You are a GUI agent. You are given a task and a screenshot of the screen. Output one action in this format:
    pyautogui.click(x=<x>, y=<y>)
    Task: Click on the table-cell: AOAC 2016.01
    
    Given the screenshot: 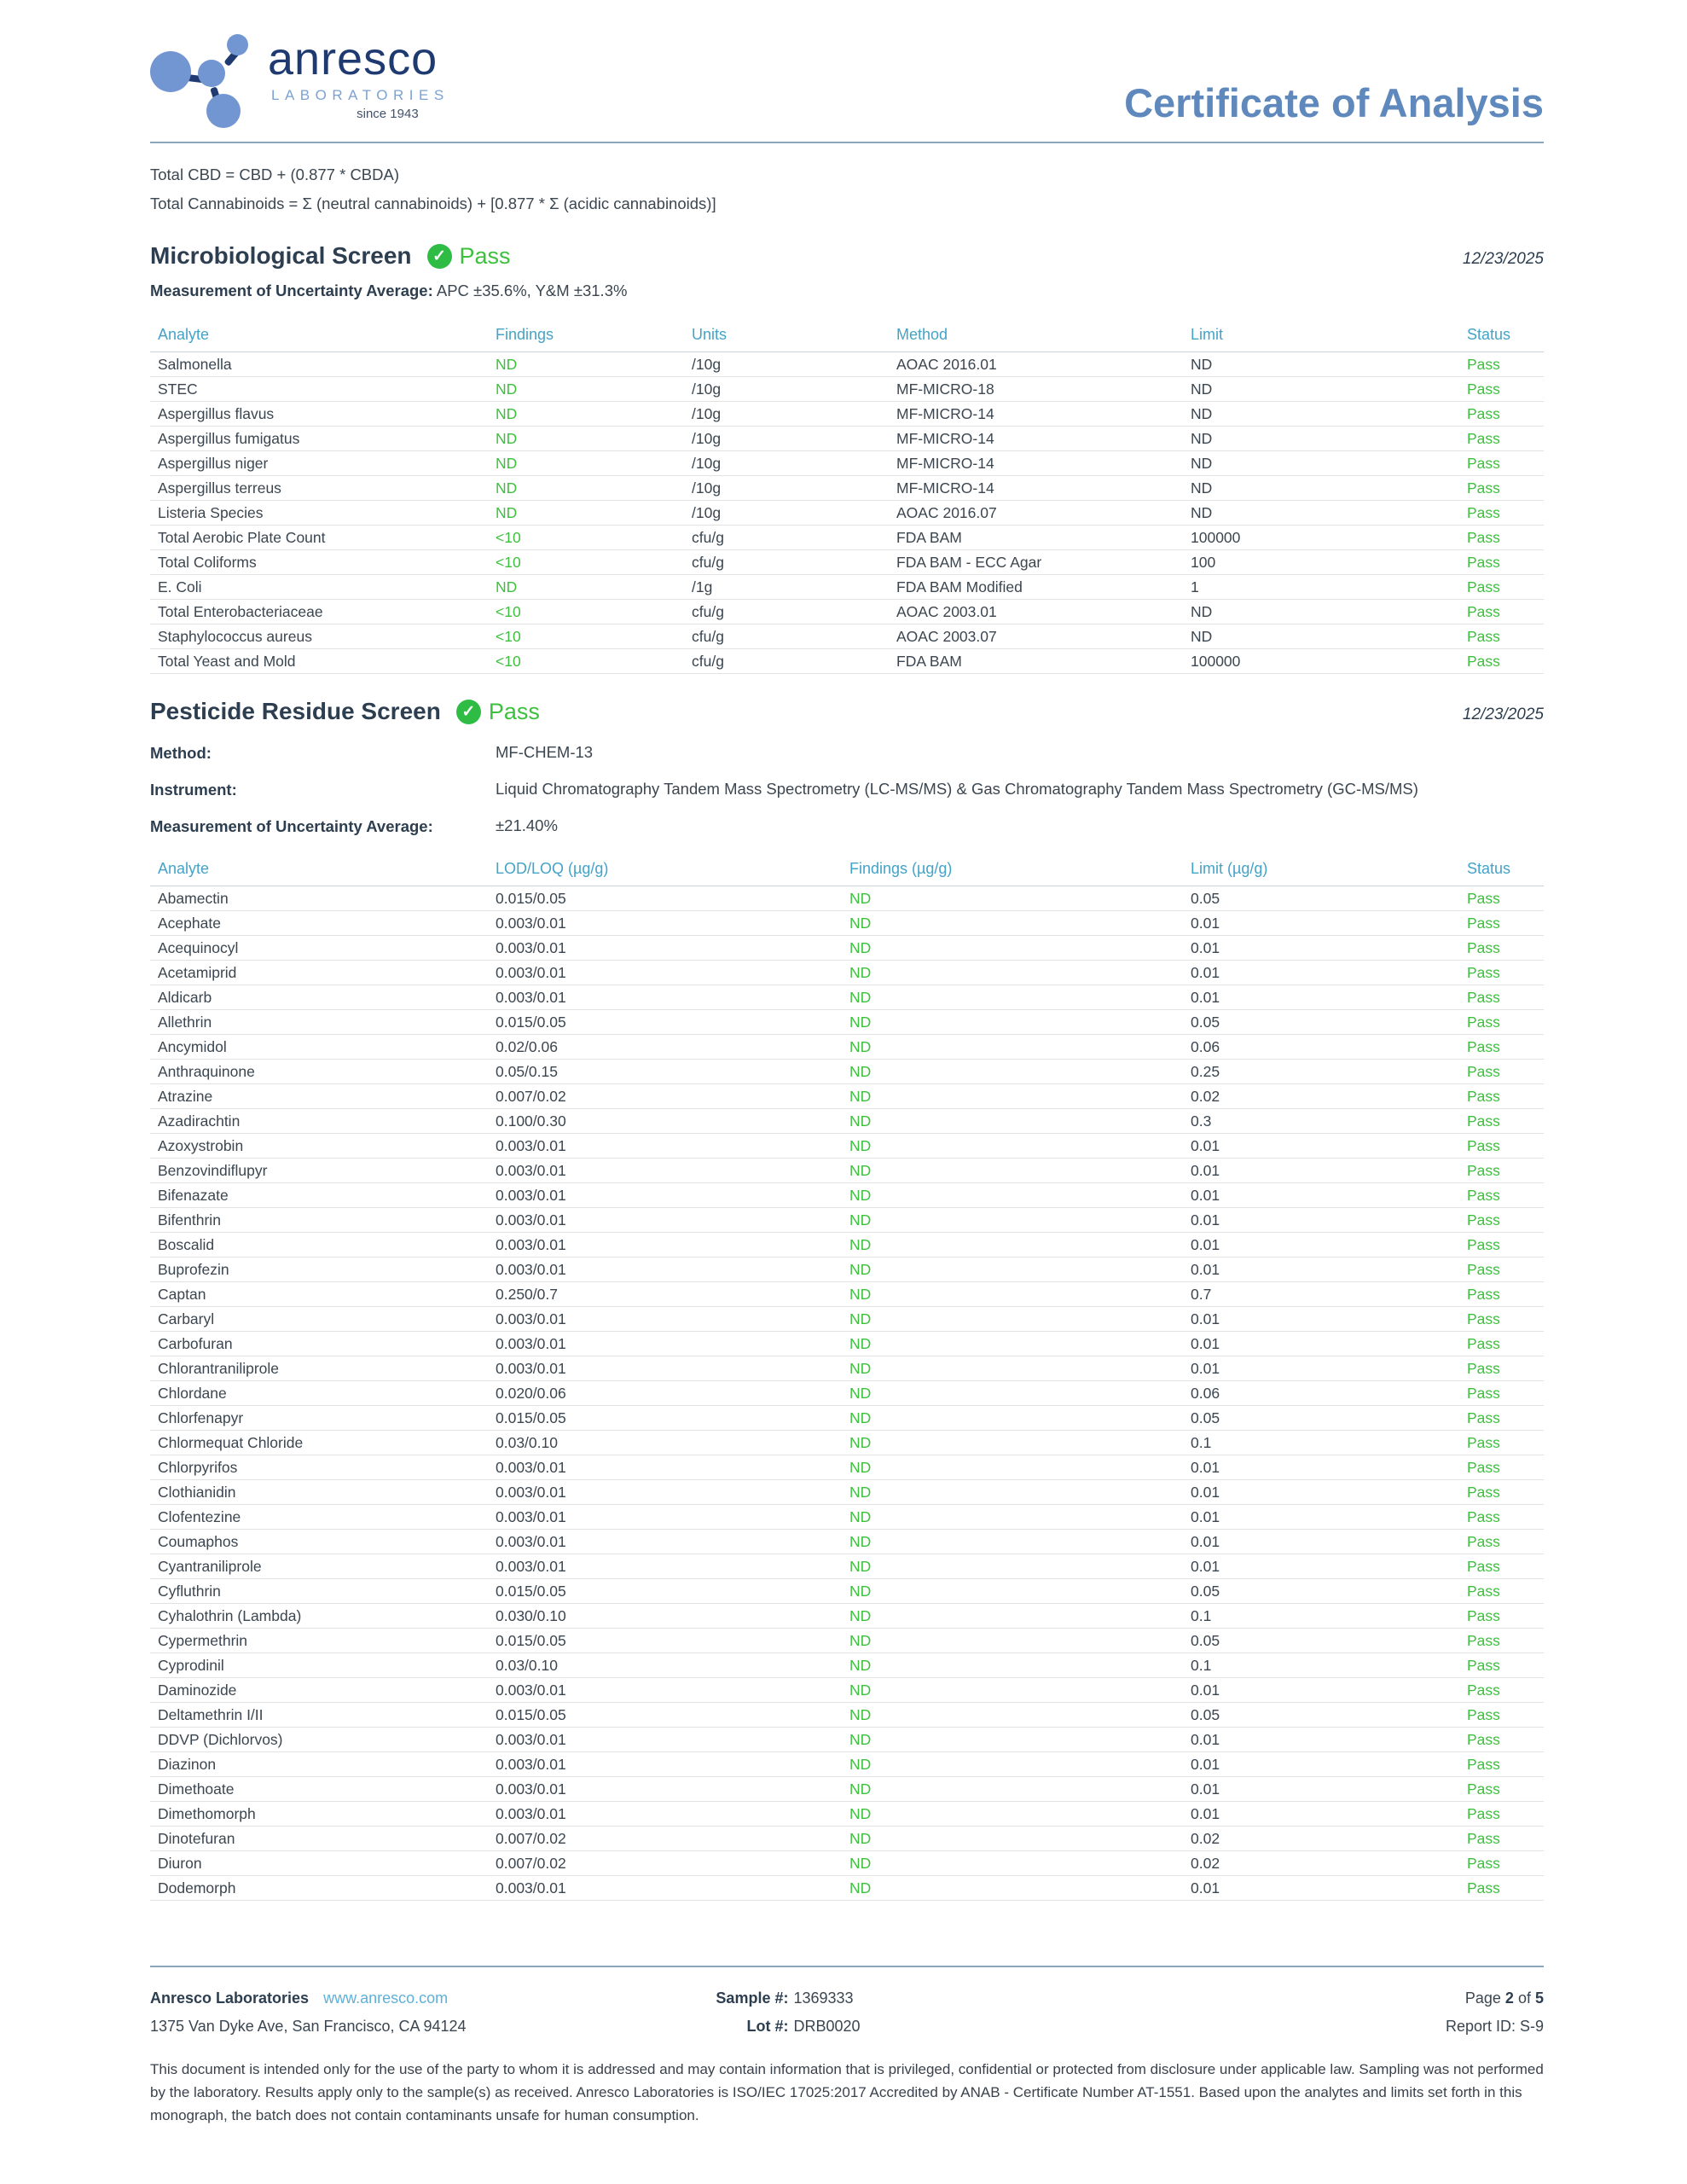 What is the action you would take?
    pyautogui.click(x=1043, y=364)
    